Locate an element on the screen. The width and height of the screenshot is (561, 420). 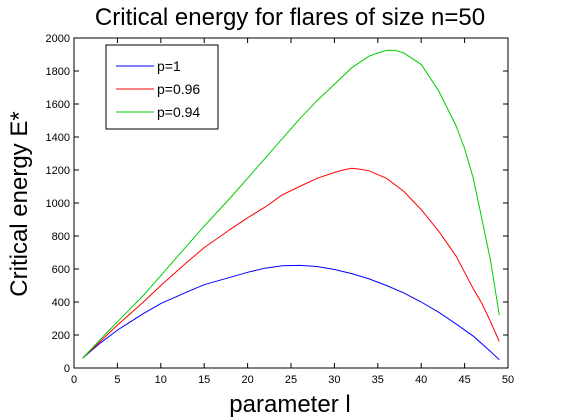
y-axis-label: Critical energy E* is located at coordinates (19, 203).